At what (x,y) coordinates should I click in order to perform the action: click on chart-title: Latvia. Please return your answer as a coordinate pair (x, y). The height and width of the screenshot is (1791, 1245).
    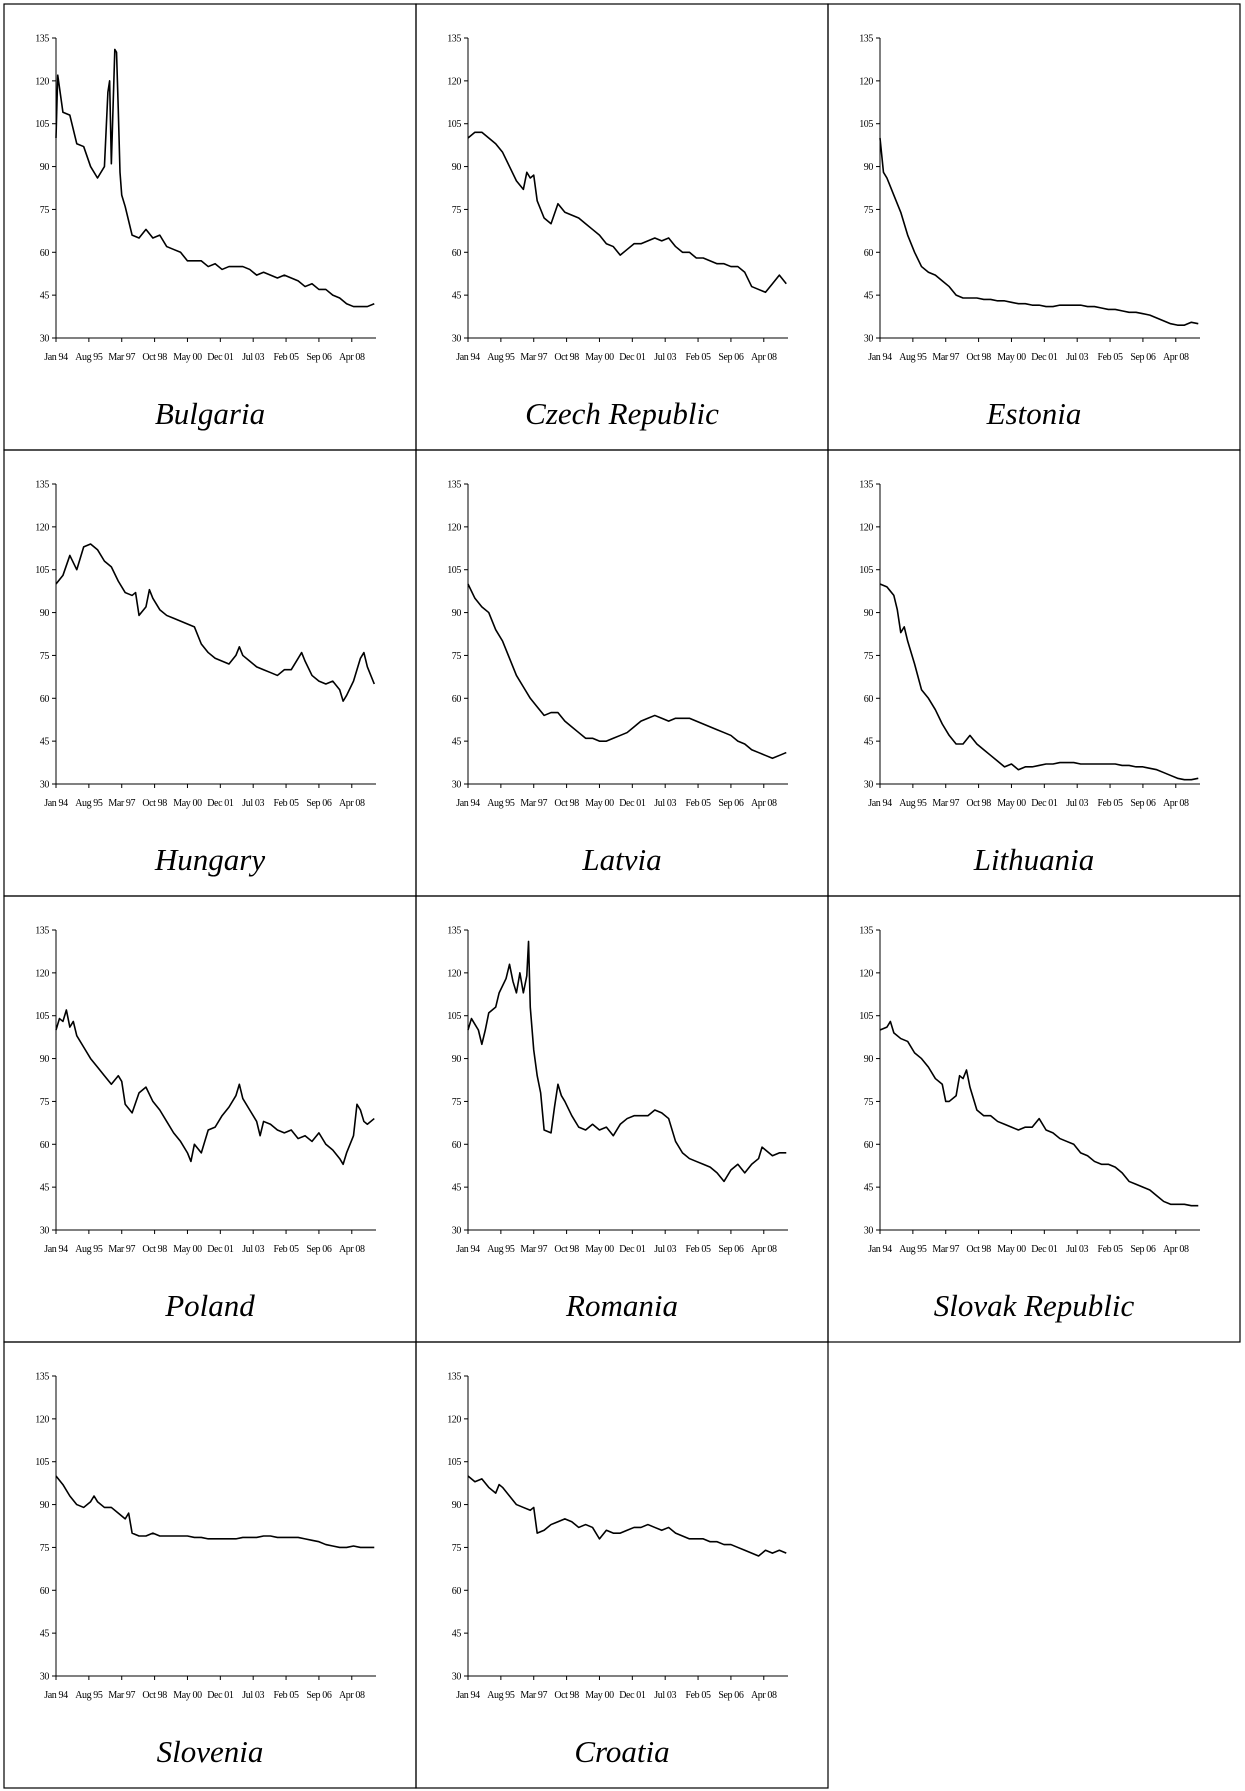
    Looking at the image, I should click on (621, 859).